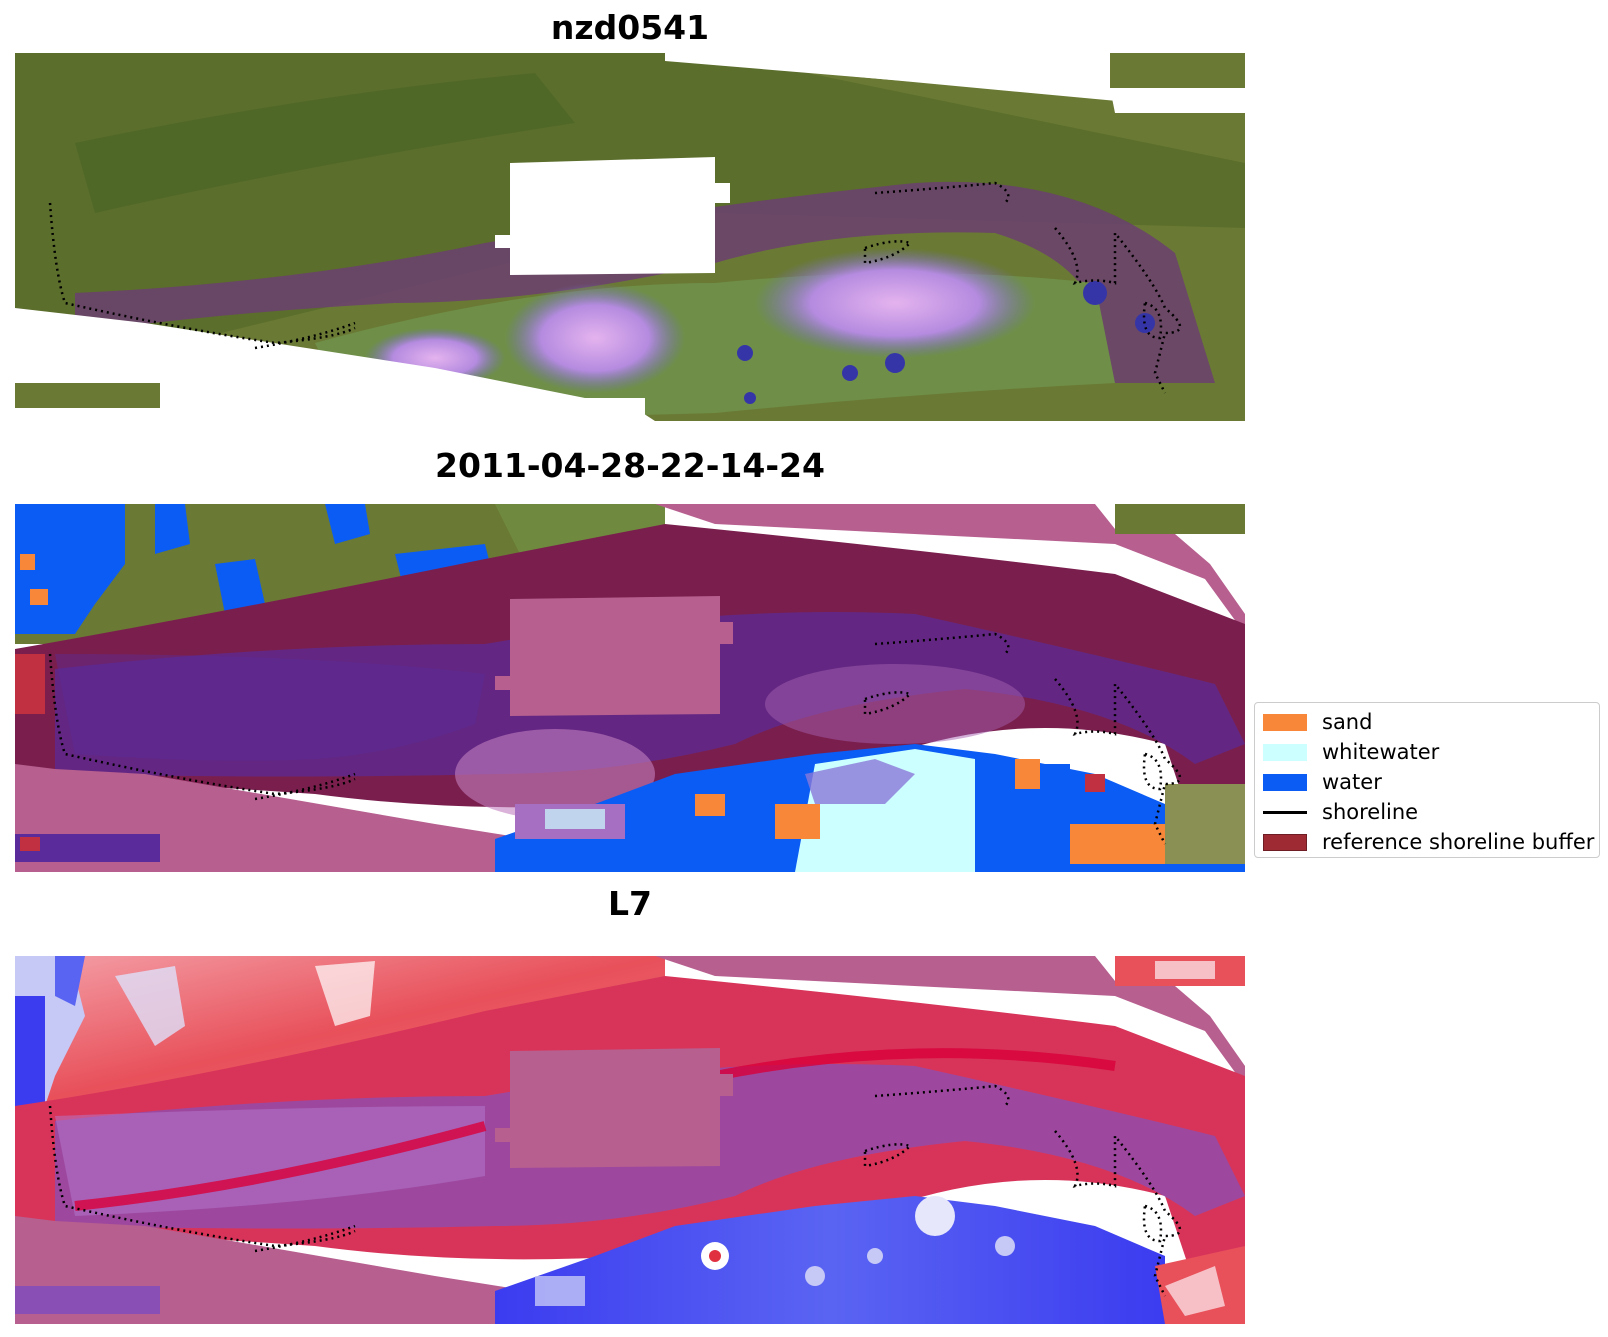  What do you see at coordinates (1285, 812) in the screenshot?
I see `legend-line-shoreline` at bounding box center [1285, 812].